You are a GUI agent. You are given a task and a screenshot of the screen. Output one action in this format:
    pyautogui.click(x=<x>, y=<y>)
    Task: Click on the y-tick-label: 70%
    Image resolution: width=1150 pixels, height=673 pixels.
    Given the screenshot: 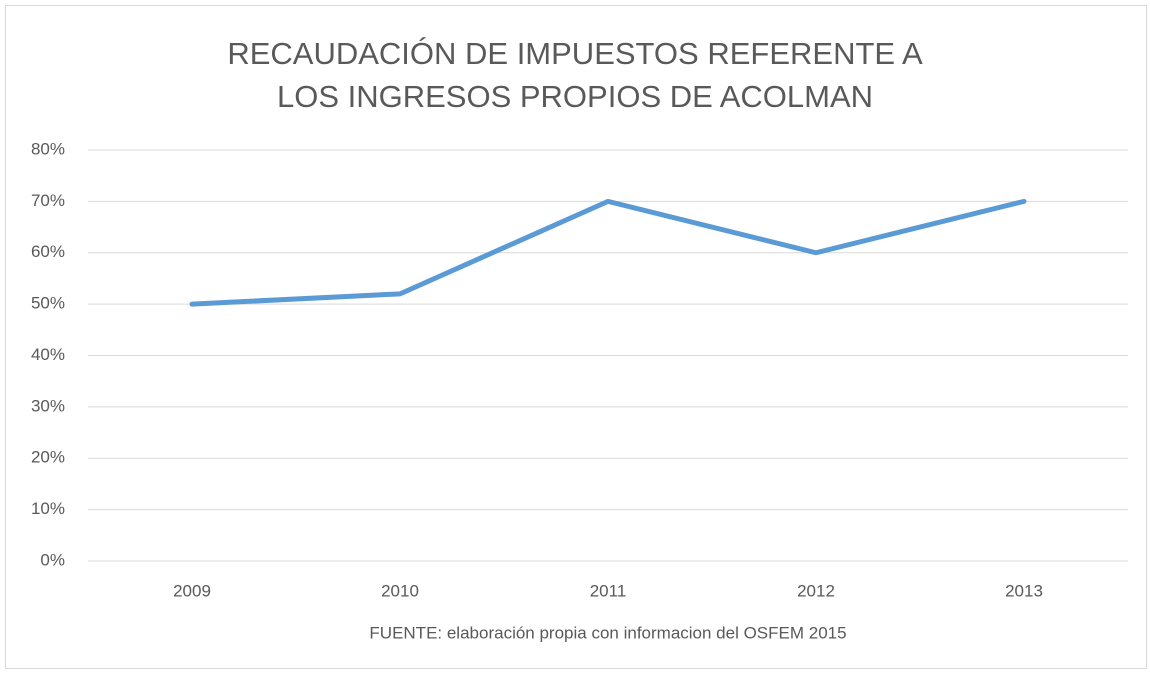 What is the action you would take?
    pyautogui.click(x=48, y=200)
    